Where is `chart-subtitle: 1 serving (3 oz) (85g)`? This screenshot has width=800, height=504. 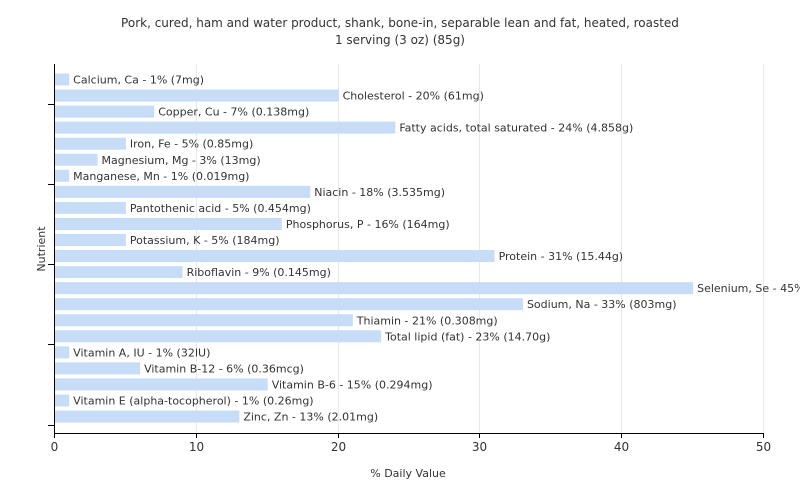 chart-subtitle: 1 serving (3 oz) (85g) is located at coordinates (400, 40).